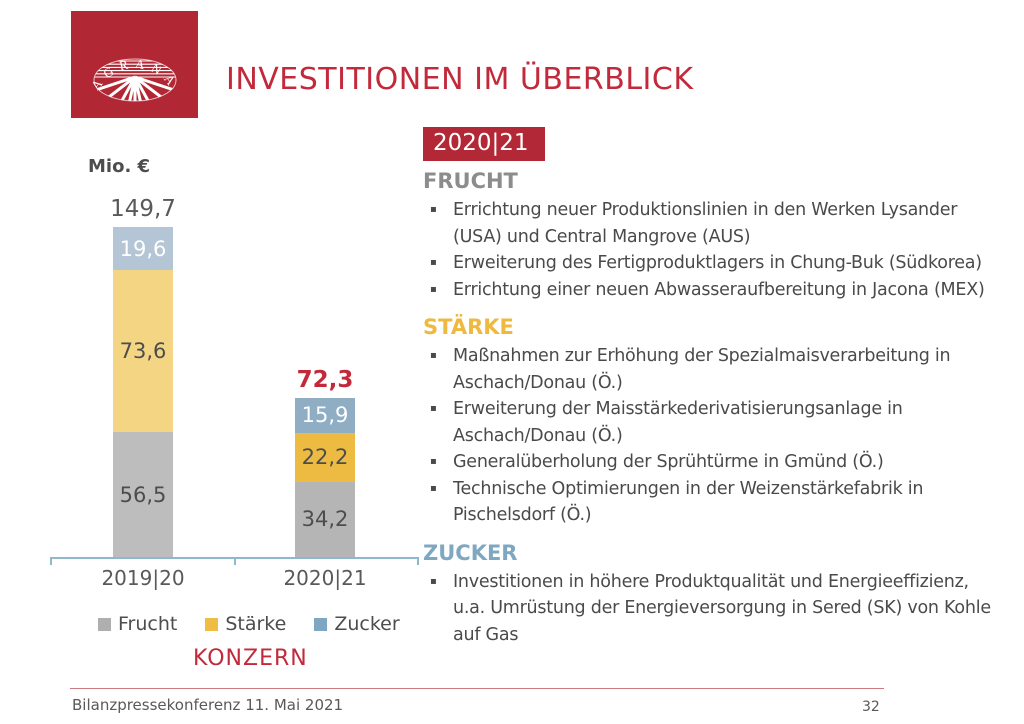 Image resolution: width=1024 pixels, height=724 pixels. What do you see at coordinates (484, 144) in the screenshot?
I see `period-badge: 2020|21` at bounding box center [484, 144].